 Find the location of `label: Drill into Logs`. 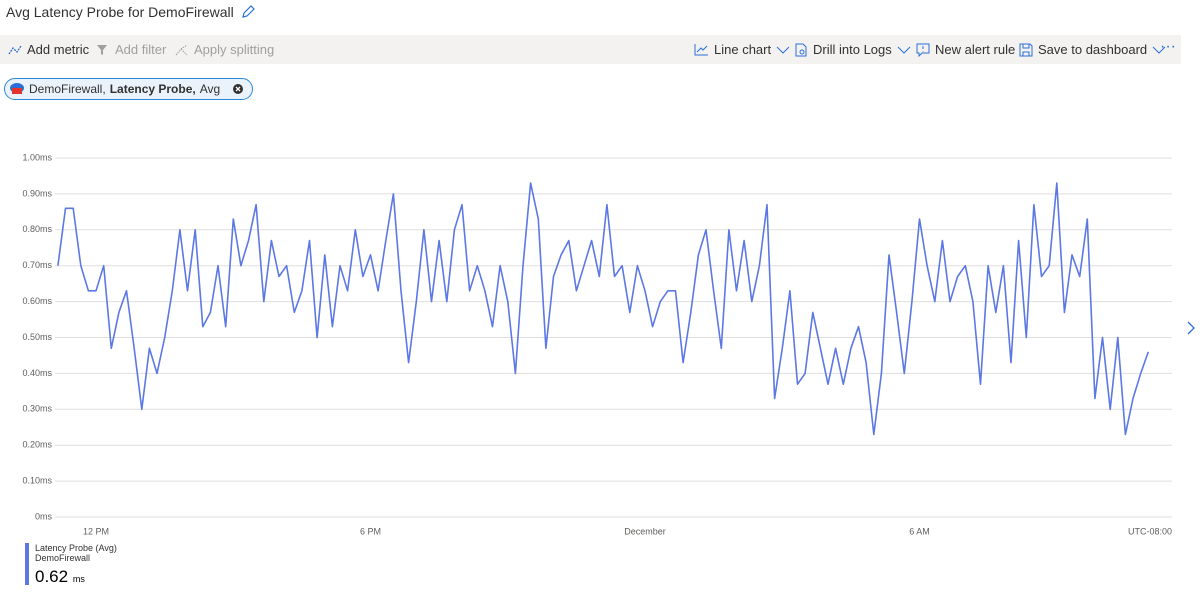

label: Drill into Logs is located at coordinates (852, 49).